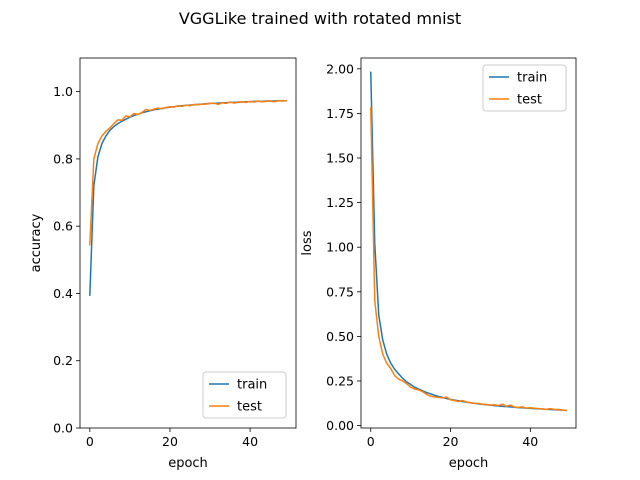  What do you see at coordinates (252, 385) in the screenshot?
I see `accuracy-legend-label-train: train` at bounding box center [252, 385].